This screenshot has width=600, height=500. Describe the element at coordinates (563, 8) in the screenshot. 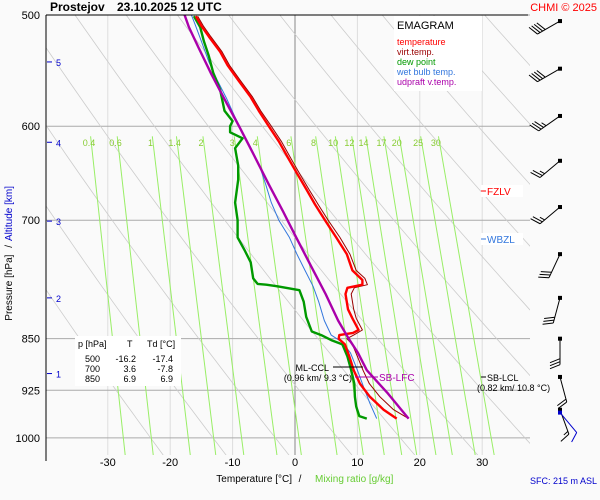

I see `copyright: CHMI © 2025` at that location.